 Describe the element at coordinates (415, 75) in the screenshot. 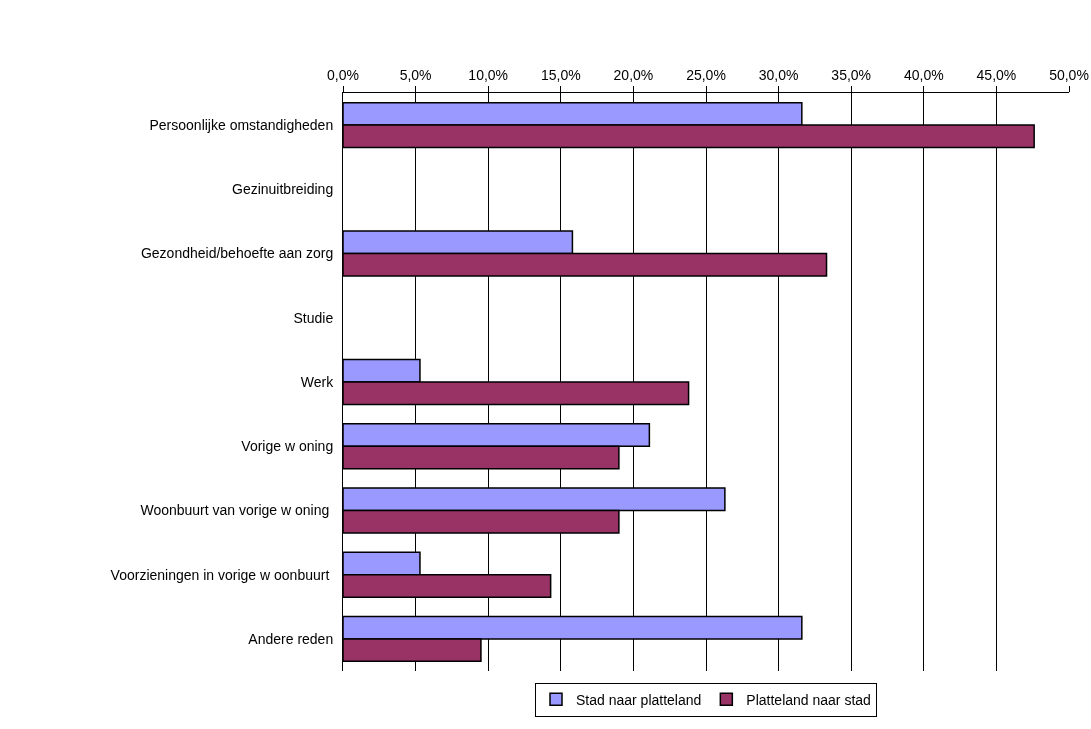

I see `x-tick-label: 5,0%` at that location.